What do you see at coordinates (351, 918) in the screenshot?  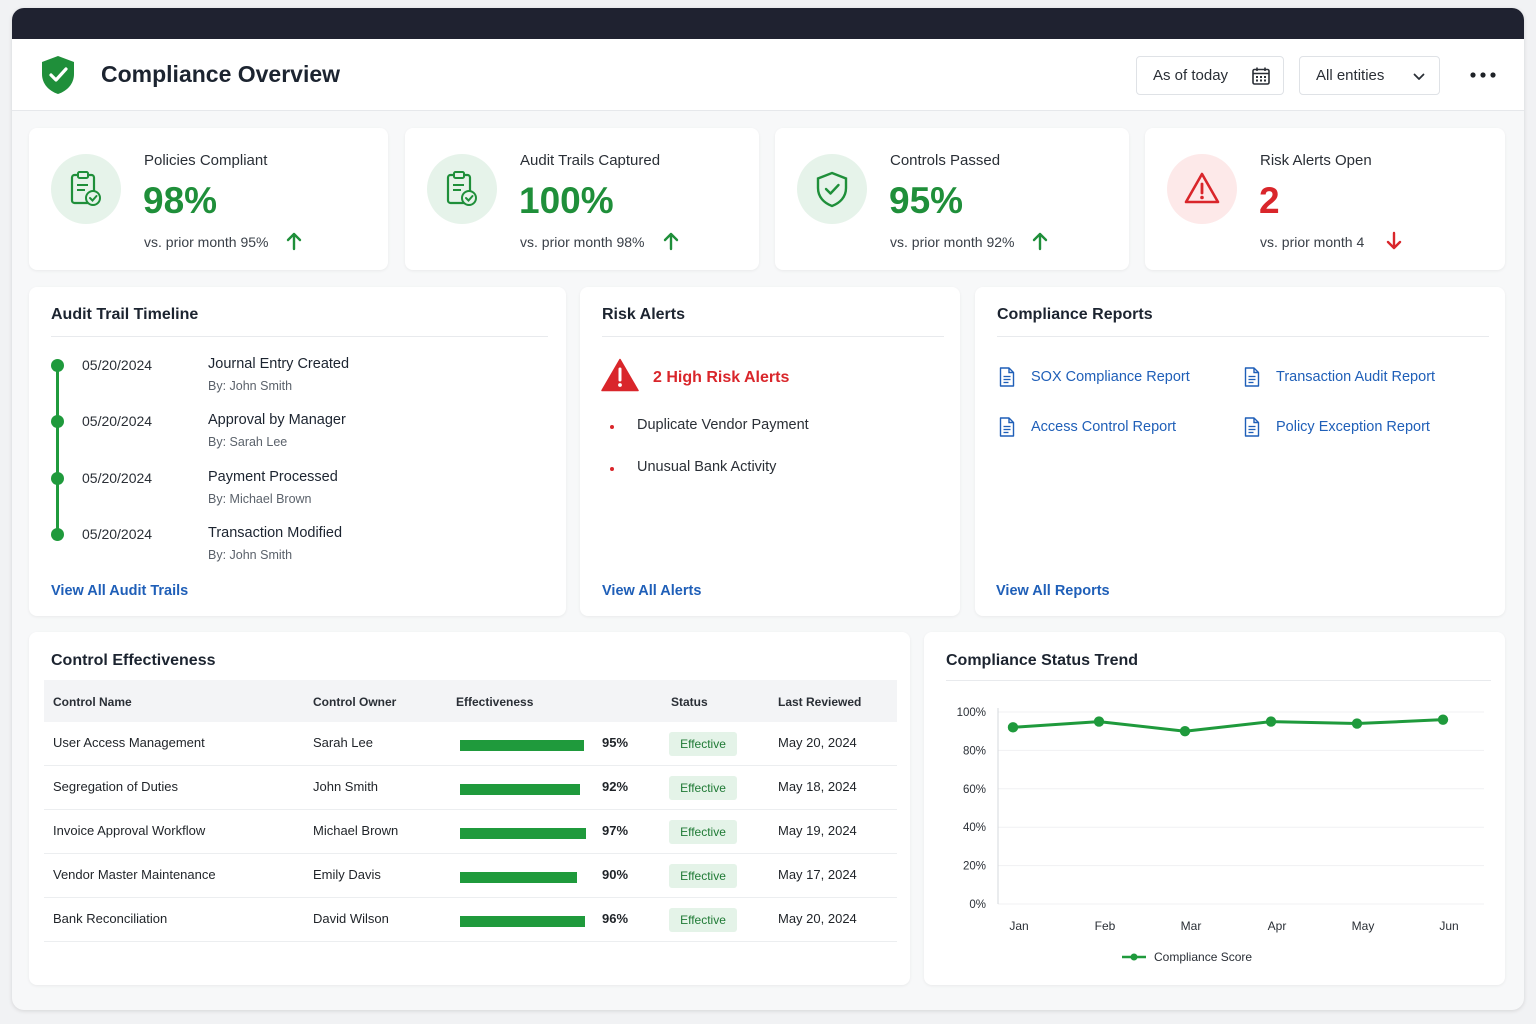 I see `control-owner: David Wilson` at bounding box center [351, 918].